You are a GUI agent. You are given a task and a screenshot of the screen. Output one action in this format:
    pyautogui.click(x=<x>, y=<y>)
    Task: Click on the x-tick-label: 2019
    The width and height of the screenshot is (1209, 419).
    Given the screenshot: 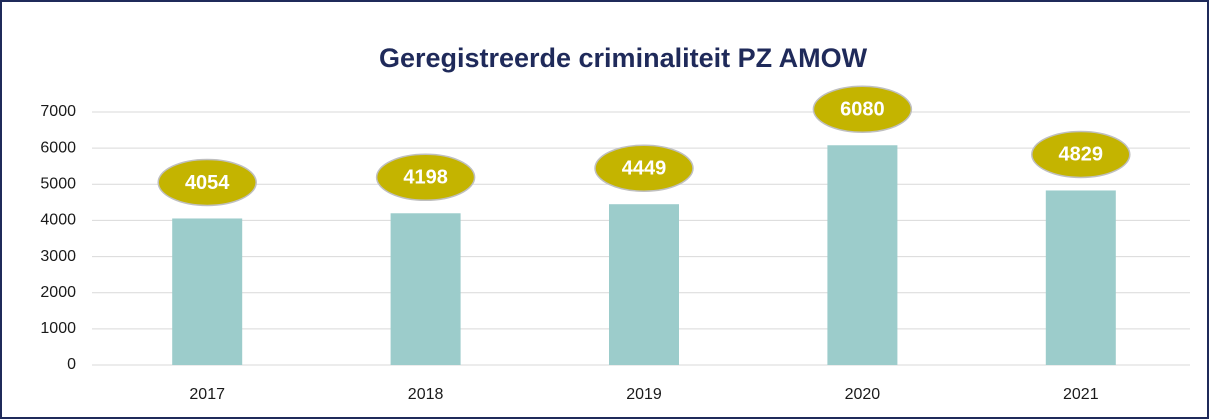 What is the action you would take?
    pyautogui.click(x=644, y=394)
    